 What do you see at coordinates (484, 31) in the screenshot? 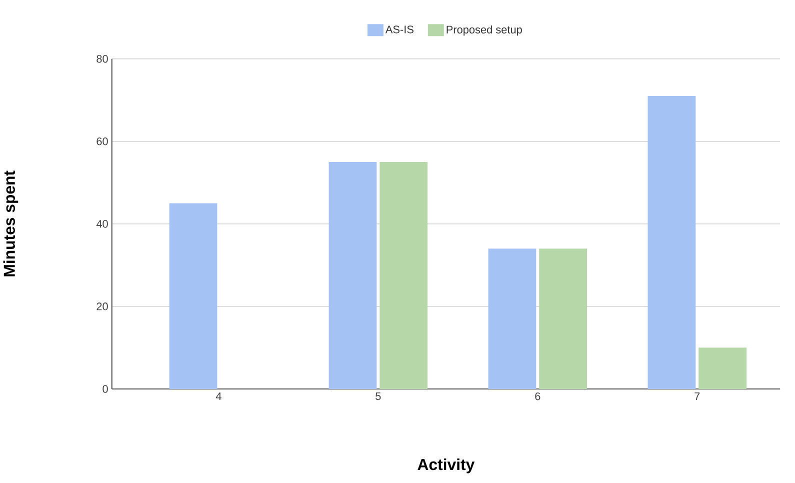
I see `legend-label: Proposed setup` at bounding box center [484, 31].